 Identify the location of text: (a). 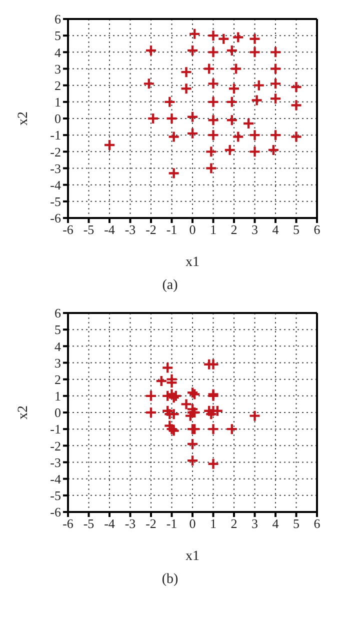
(170, 286).